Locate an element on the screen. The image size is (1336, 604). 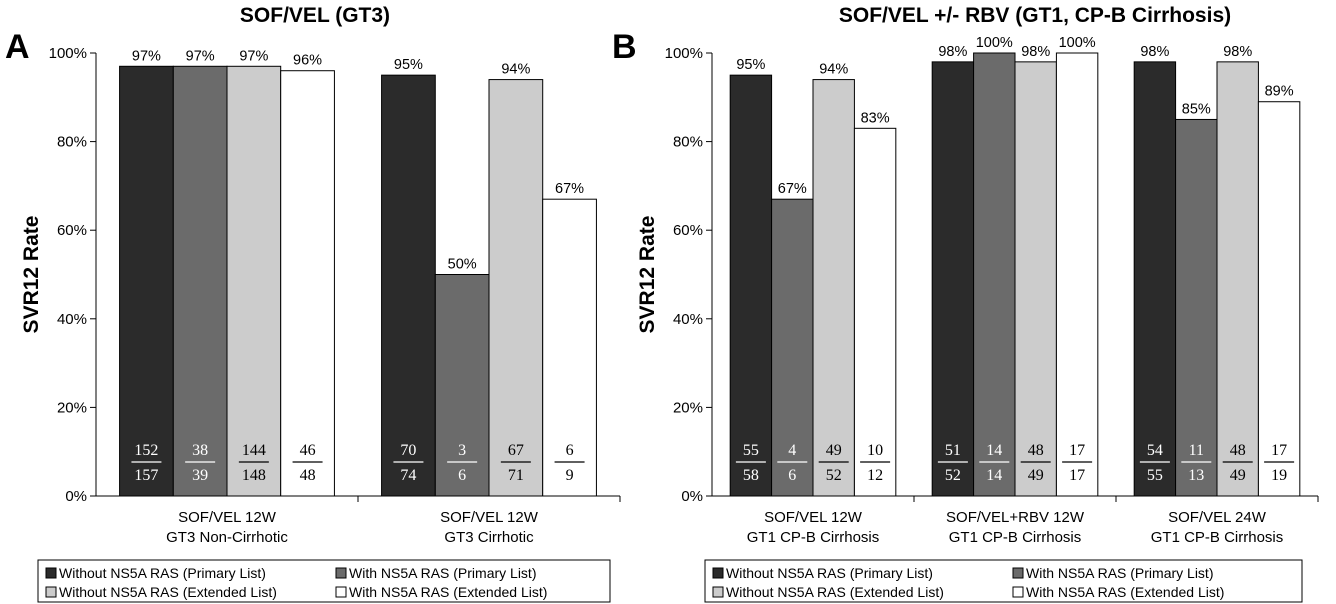
panel-a-legend-label: With NS5A RAS (Extended List) is located at coordinates (448, 592).